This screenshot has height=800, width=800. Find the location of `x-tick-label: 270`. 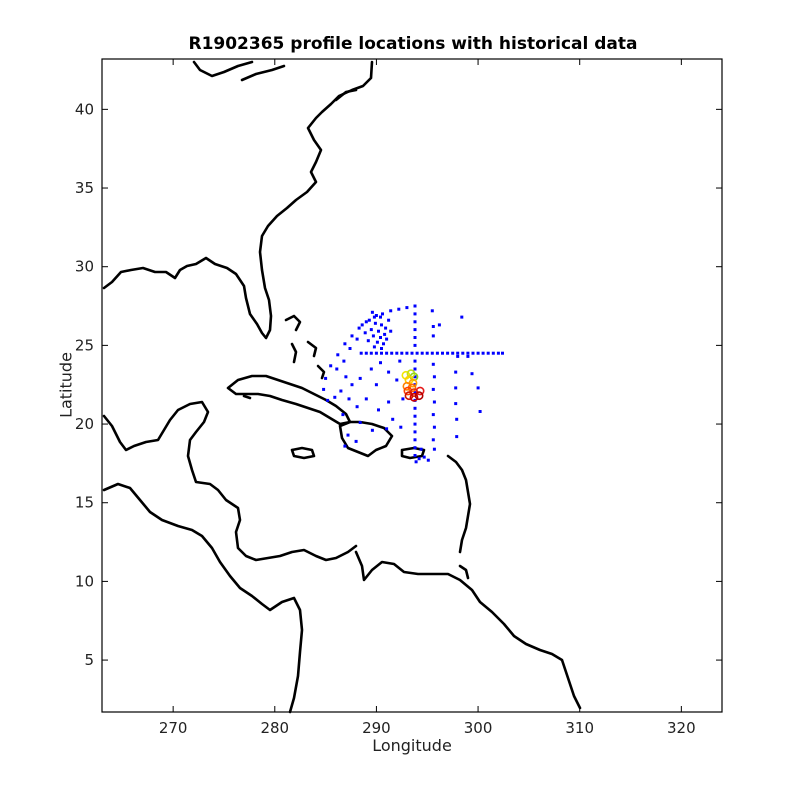

x-tick-label: 270 is located at coordinates (173, 728).